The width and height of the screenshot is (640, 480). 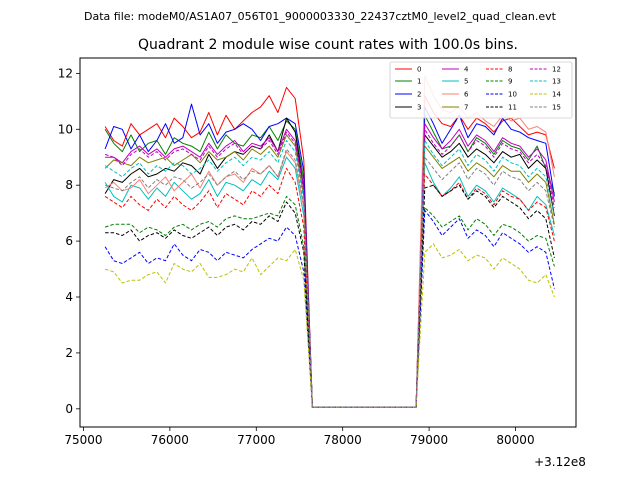 What do you see at coordinates (510, 82) in the screenshot?
I see `legend-label-9: 9` at bounding box center [510, 82].